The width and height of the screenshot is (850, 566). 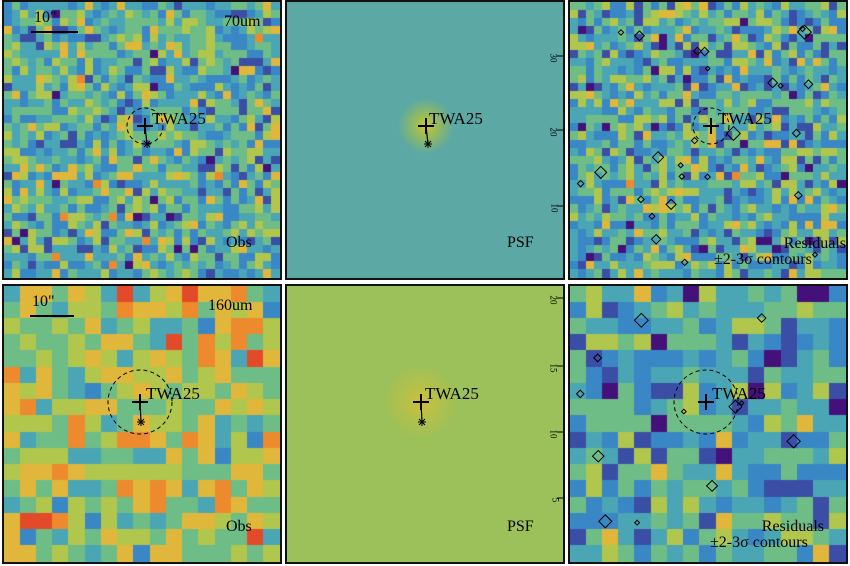 I want to click on band-label-70um: 70um, so click(x=242, y=21).